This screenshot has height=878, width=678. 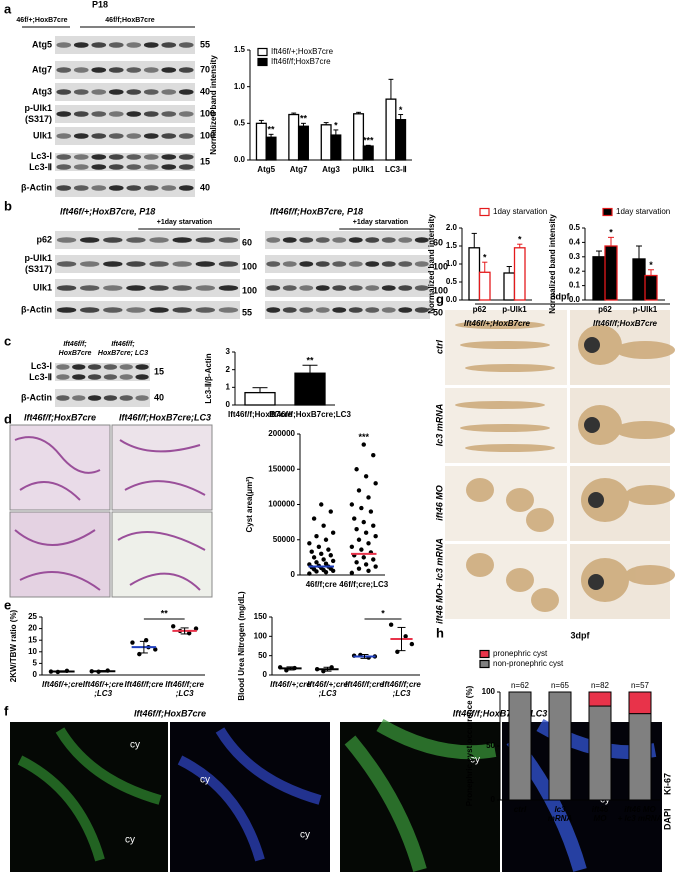 What do you see at coordinates (228, 369) in the screenshot?
I see `y-tick-label: 2` at bounding box center [228, 369].